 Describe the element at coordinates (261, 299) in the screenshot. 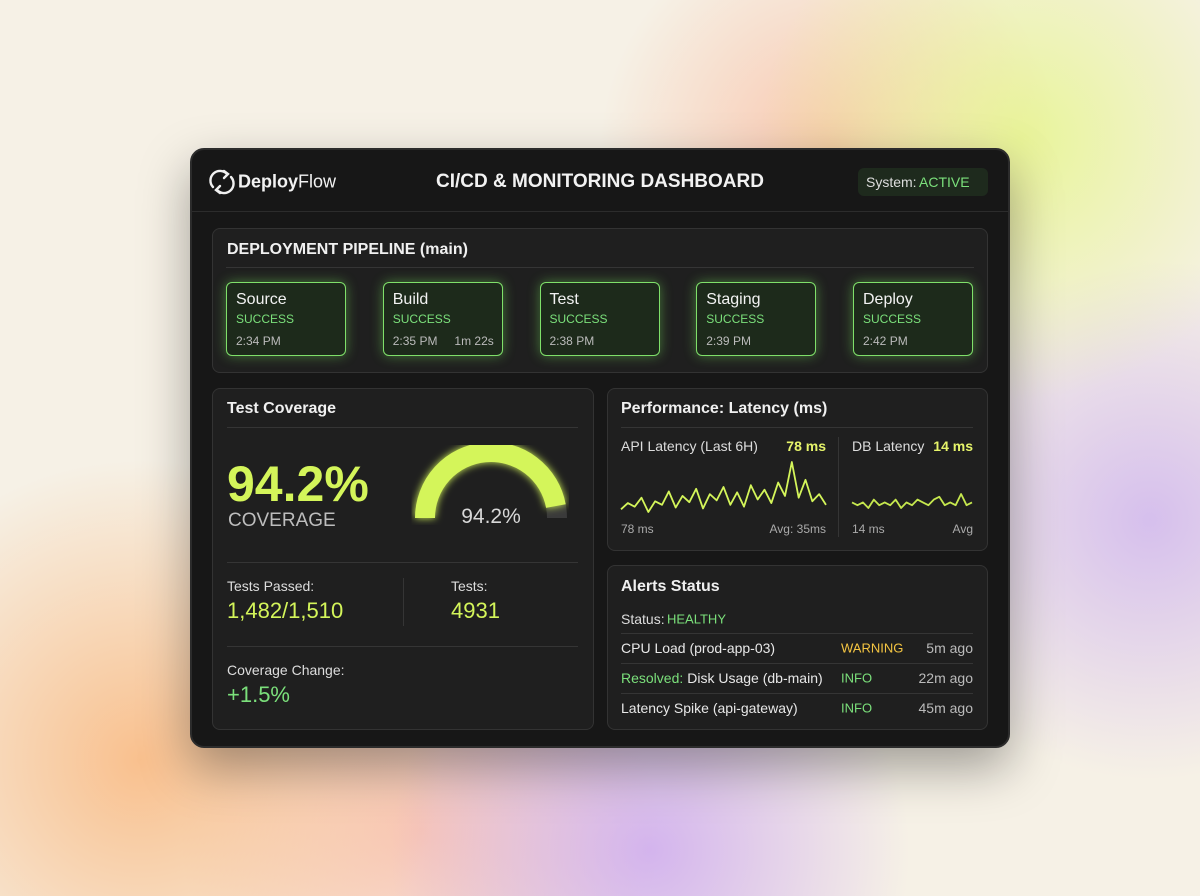

I see `stage-name: Source` at that location.